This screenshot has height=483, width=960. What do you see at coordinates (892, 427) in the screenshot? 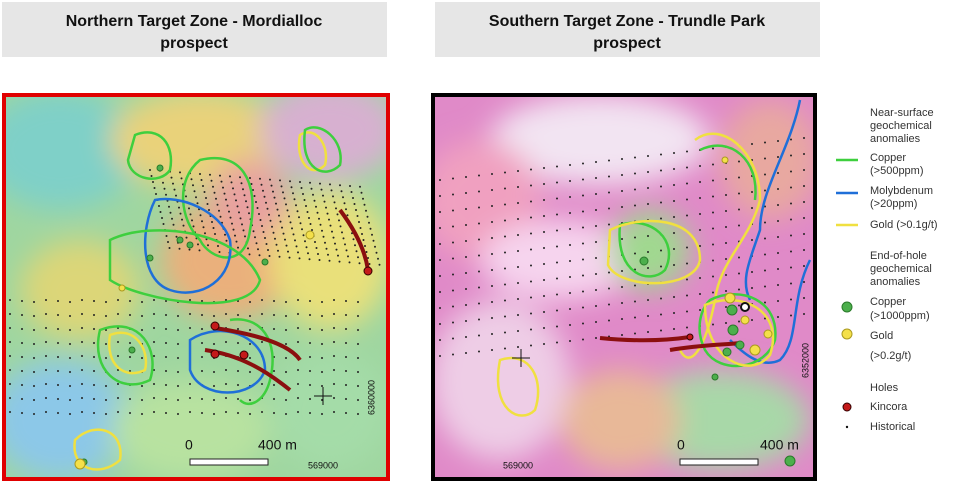
I see `legend-item: Historical` at bounding box center [892, 427].